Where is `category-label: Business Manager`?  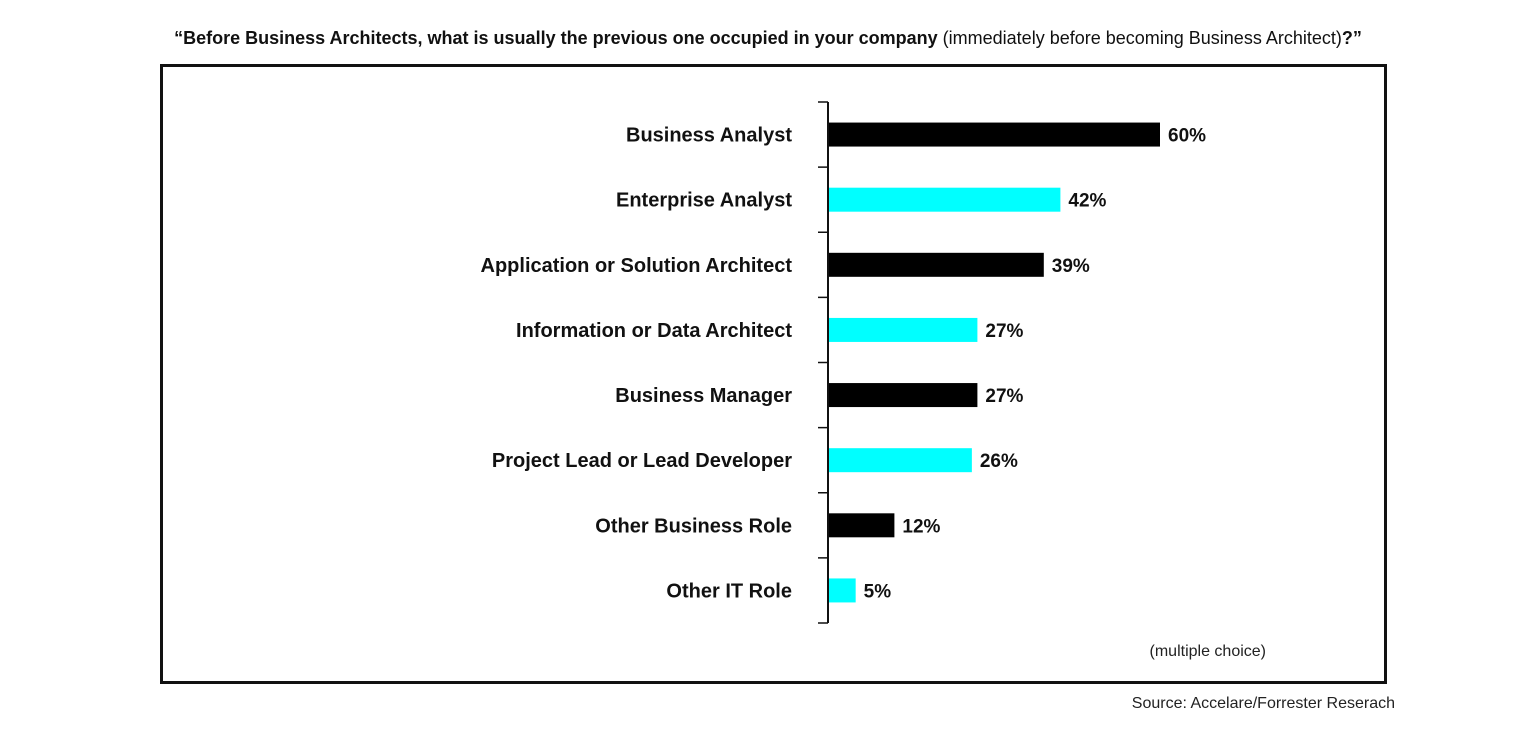 category-label: Business Manager is located at coordinates (703, 396).